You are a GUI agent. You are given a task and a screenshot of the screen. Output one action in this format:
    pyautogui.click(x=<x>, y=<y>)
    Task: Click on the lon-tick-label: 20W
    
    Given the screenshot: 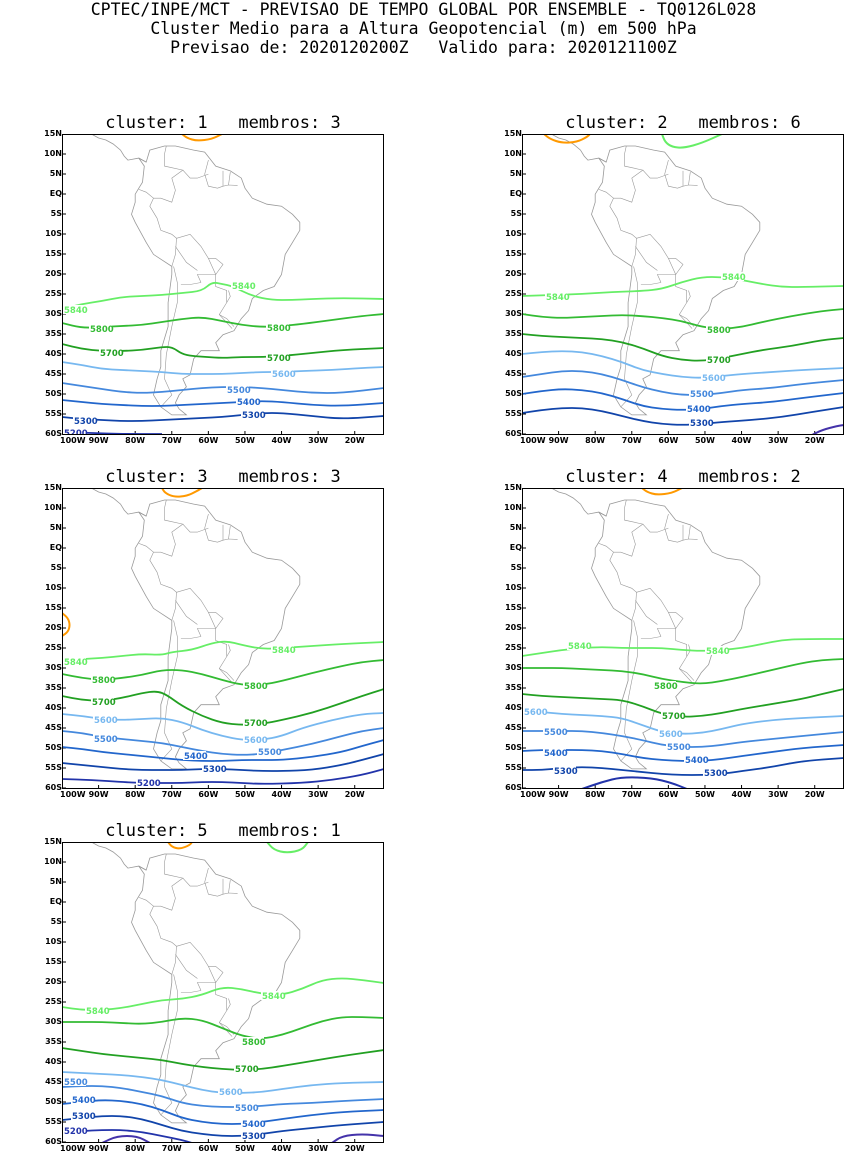 What is the action you would take?
    pyautogui.click(x=354, y=440)
    